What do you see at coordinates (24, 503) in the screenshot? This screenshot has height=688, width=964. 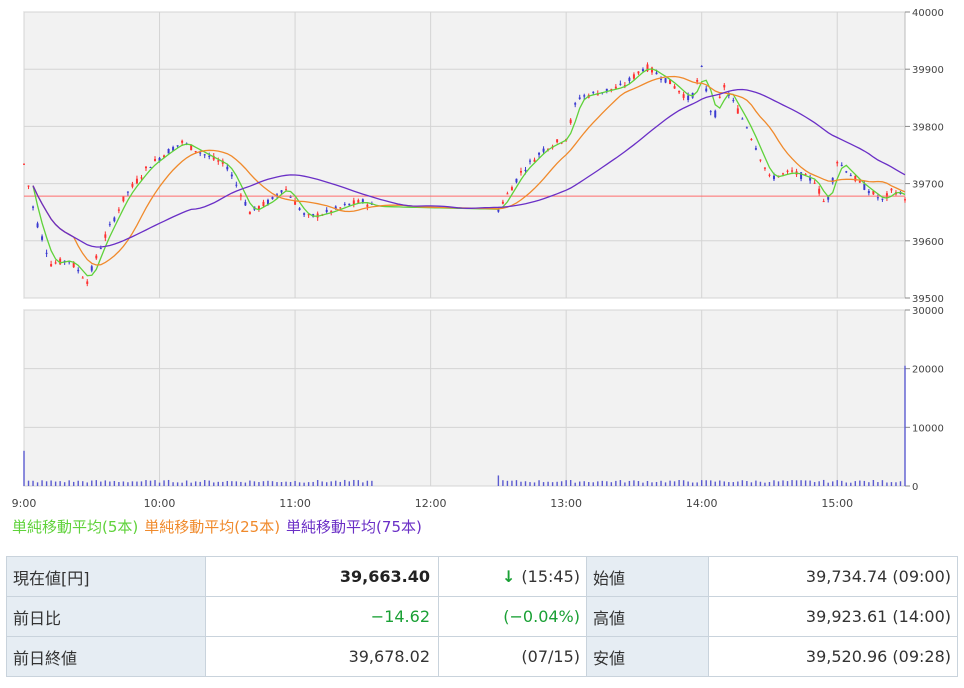 I see `x-tick-label: 9:00` at bounding box center [24, 503].